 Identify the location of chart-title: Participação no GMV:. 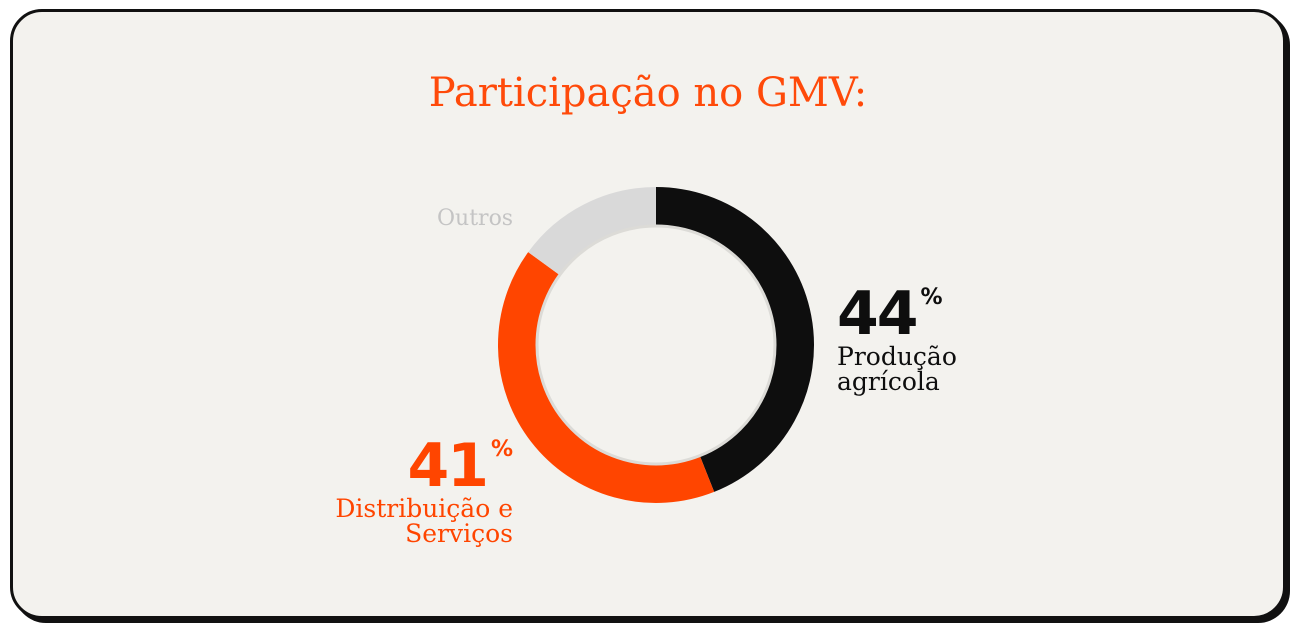
(648, 93).